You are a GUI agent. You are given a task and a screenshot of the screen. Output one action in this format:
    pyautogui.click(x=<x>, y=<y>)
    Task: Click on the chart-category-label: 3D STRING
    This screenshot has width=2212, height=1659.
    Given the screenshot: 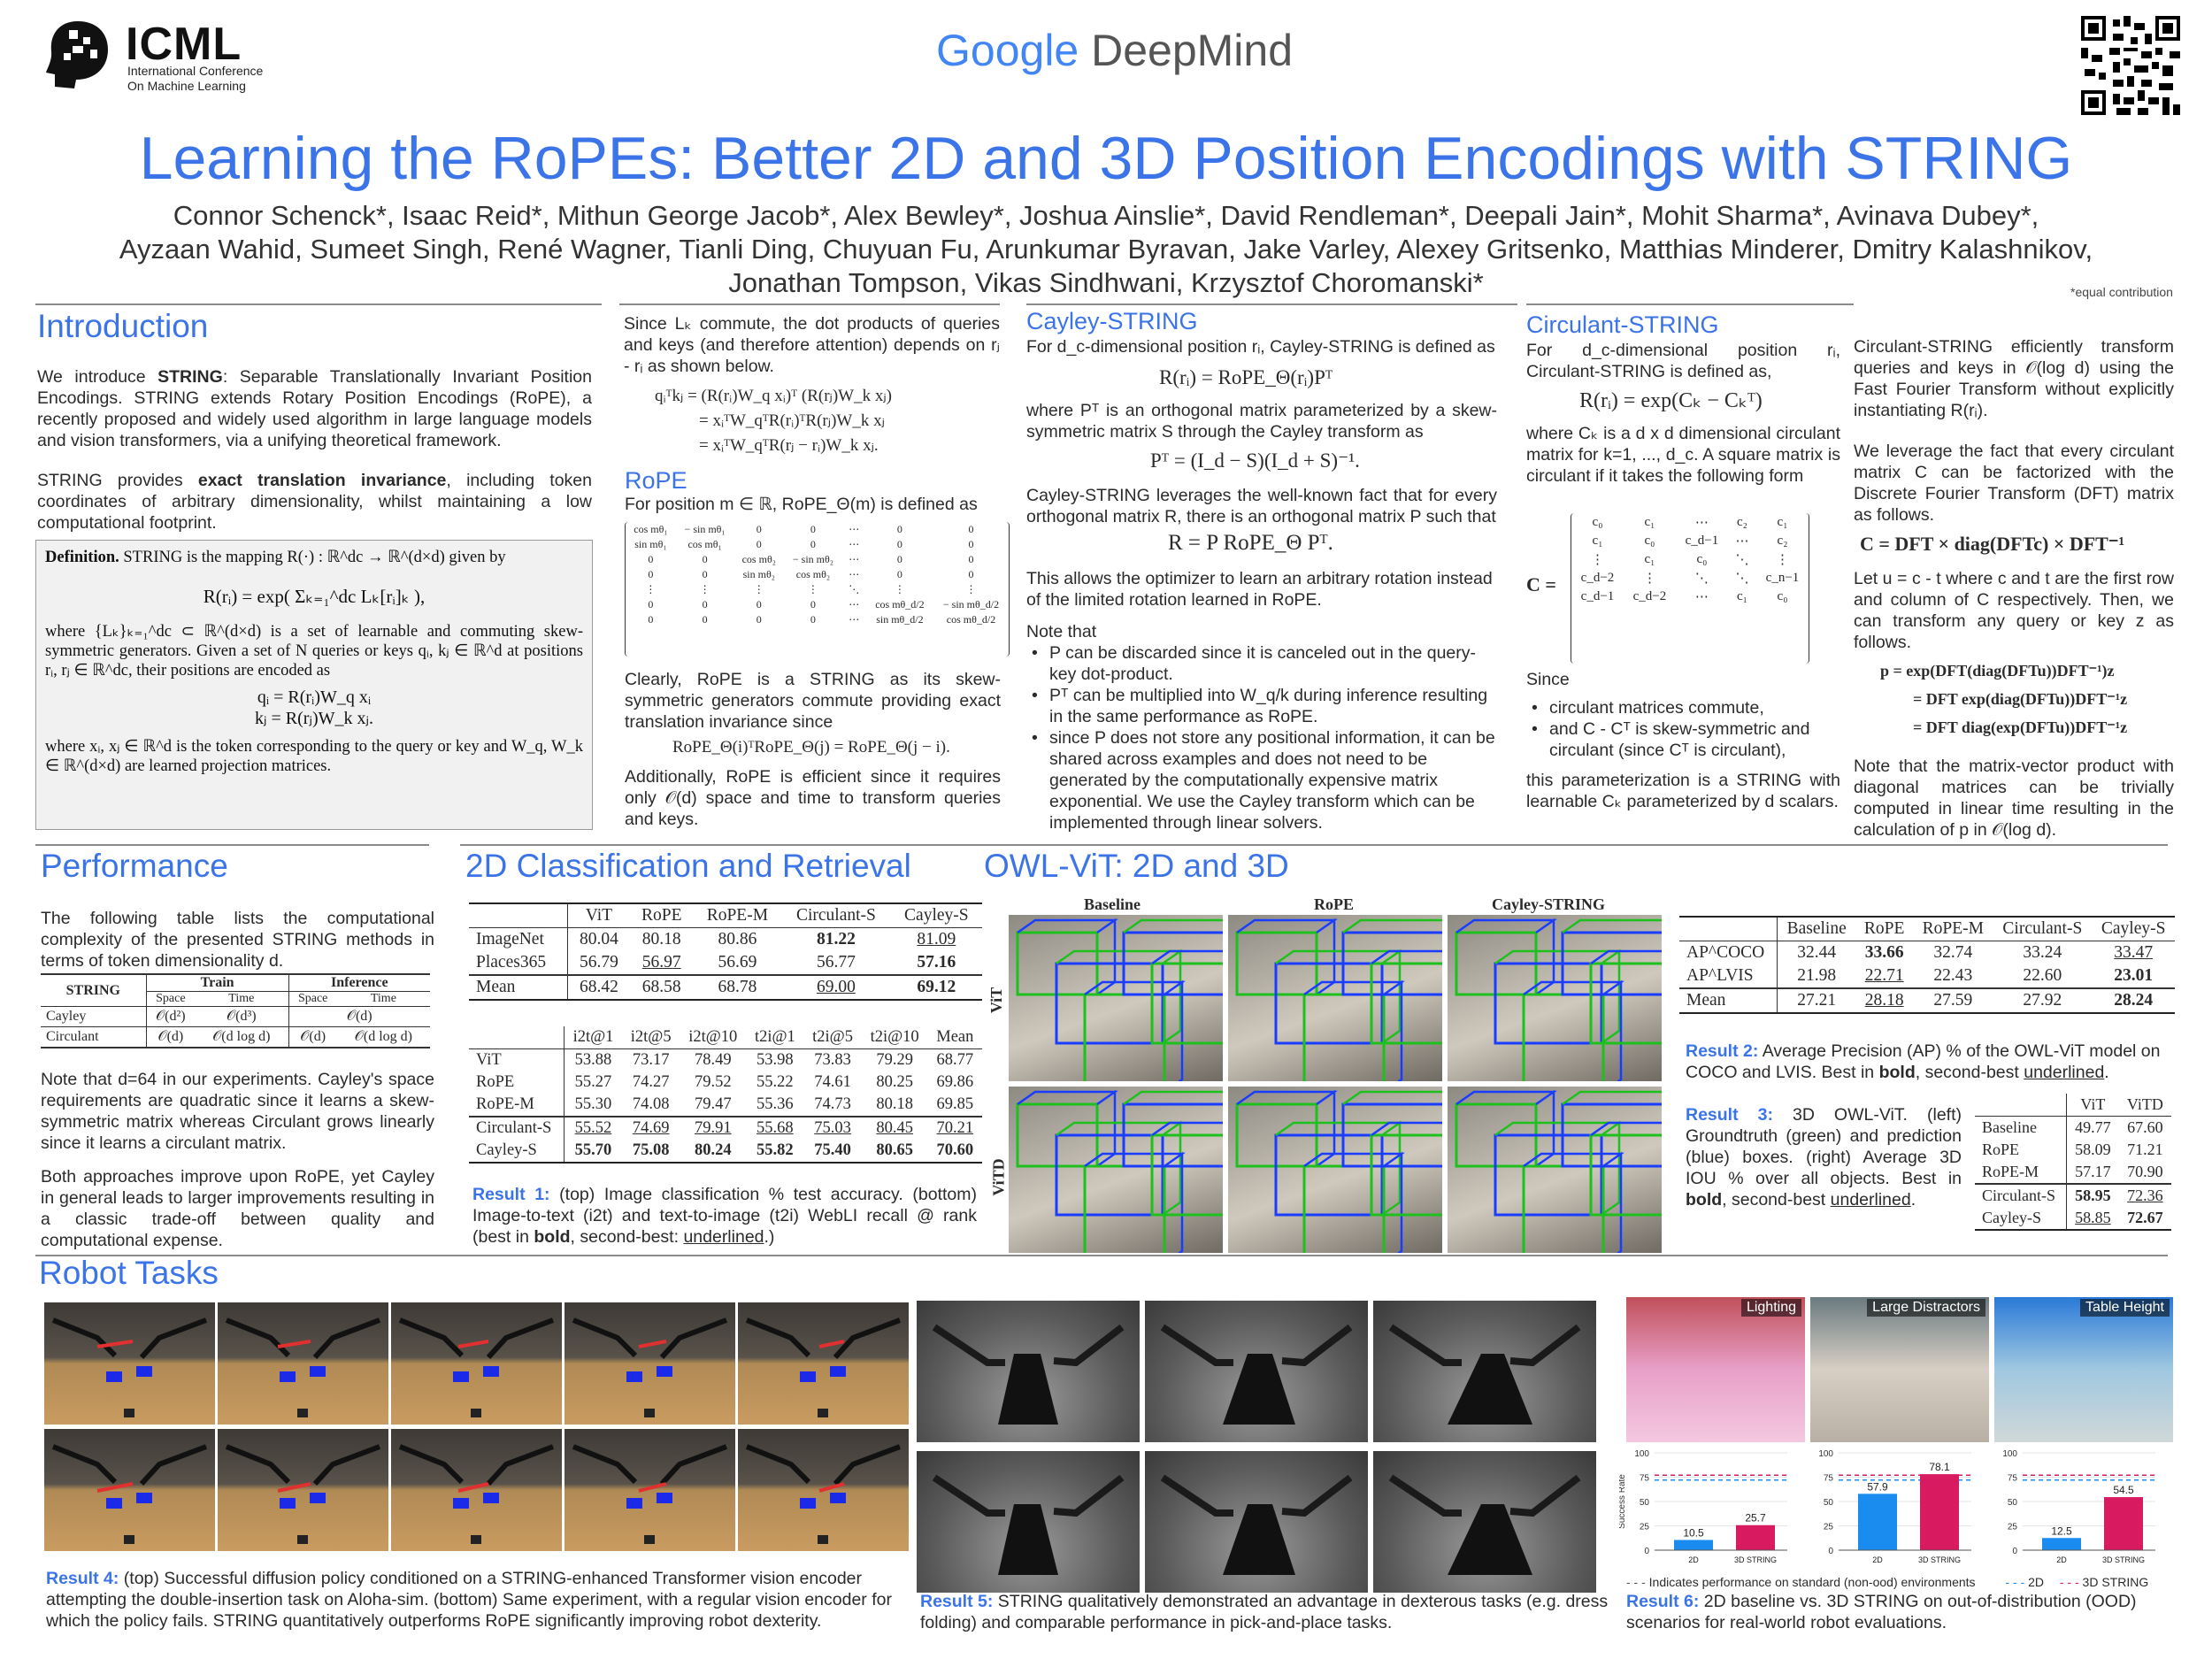 What is the action you would take?
    pyautogui.click(x=2123, y=1560)
    